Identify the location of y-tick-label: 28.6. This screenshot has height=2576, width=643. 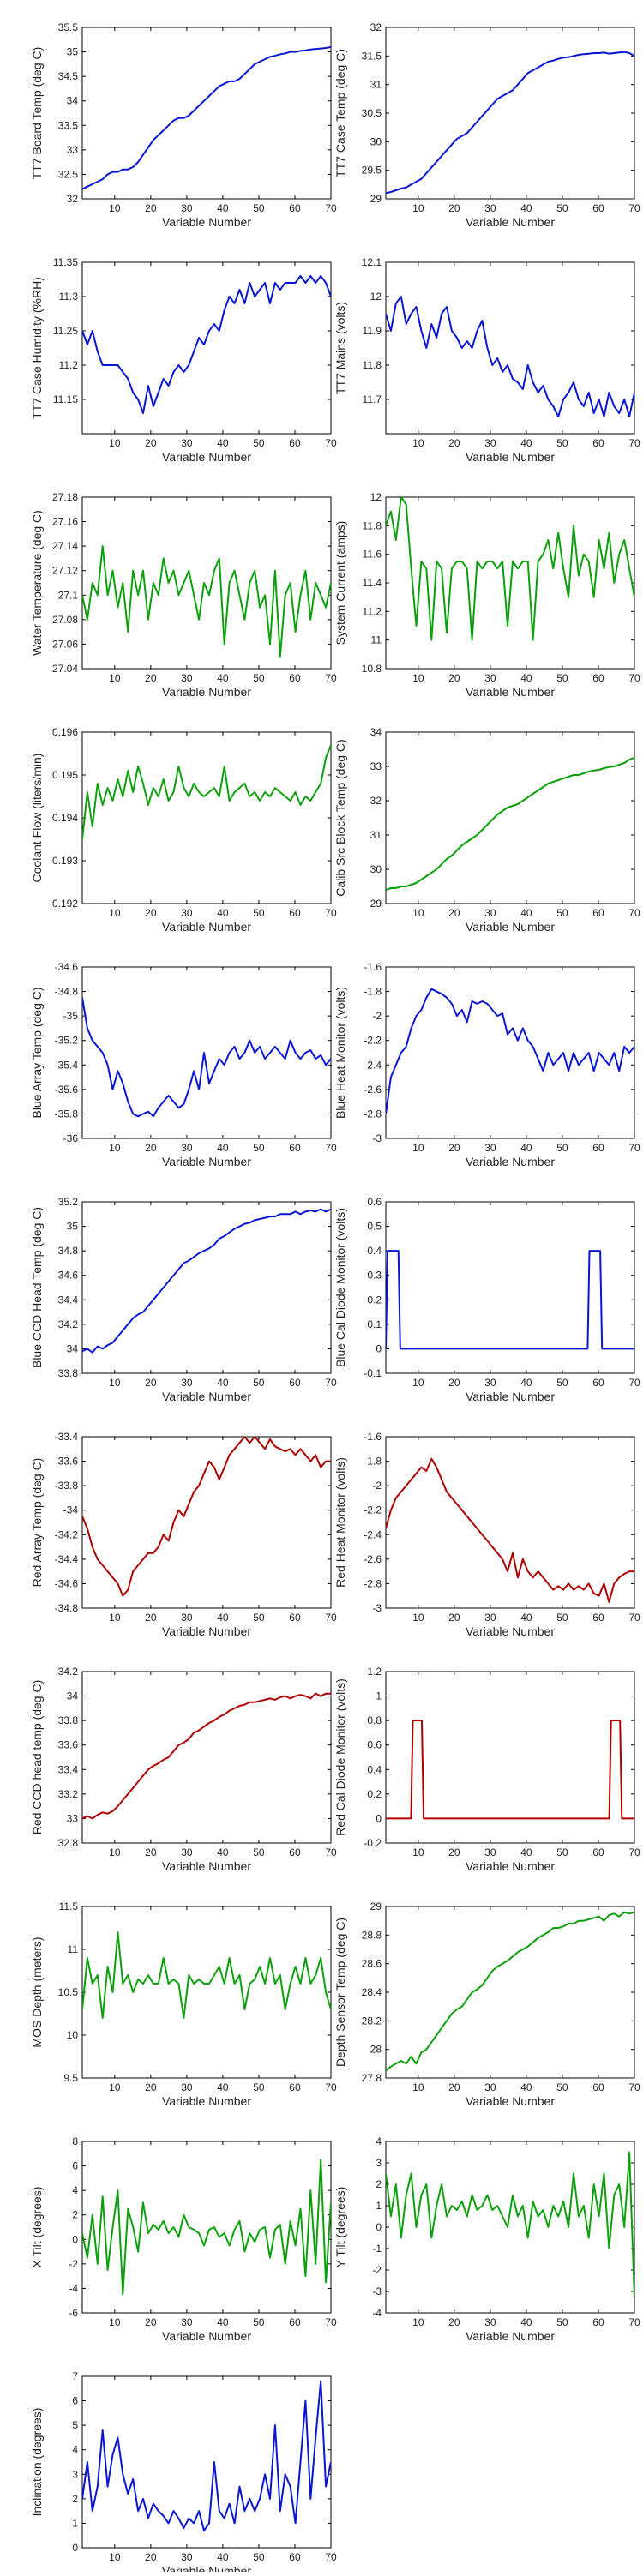
(372, 1964).